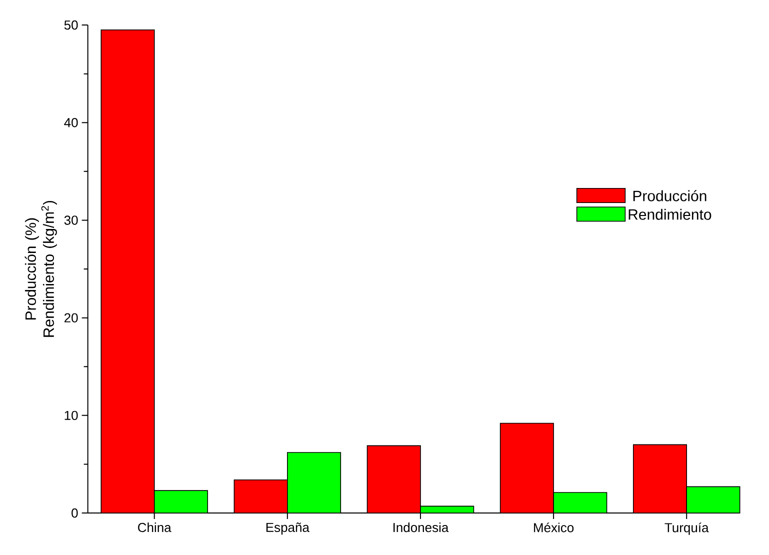  Describe the element at coordinates (71, 25) in the screenshot. I see `y-tick-label: 50` at that location.